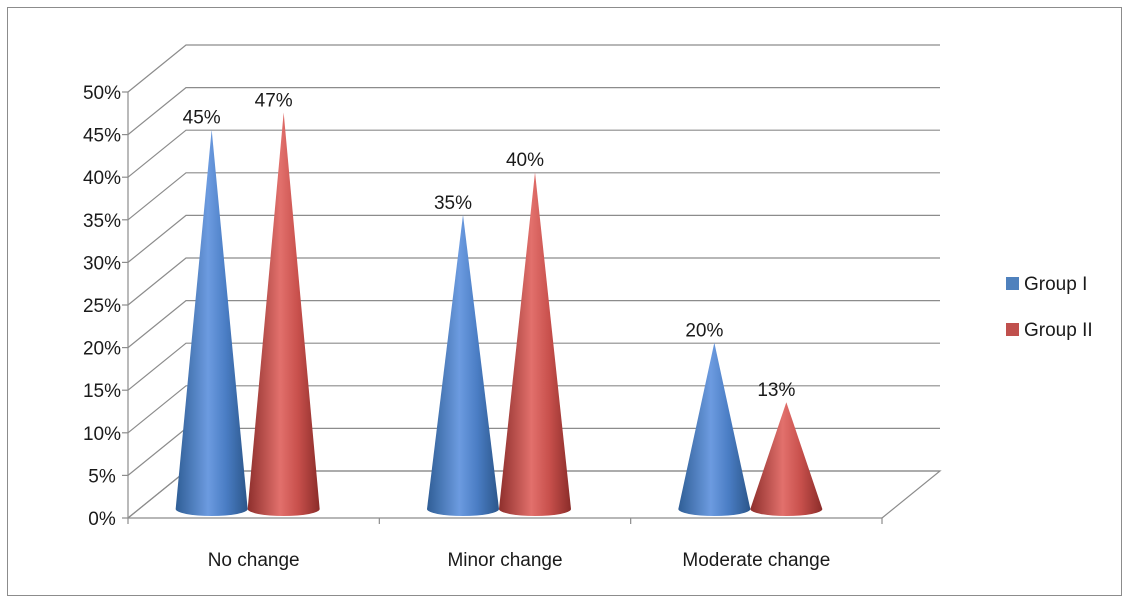 The width and height of the screenshot is (1131, 603). I want to click on data-label: 35%, so click(453, 203).